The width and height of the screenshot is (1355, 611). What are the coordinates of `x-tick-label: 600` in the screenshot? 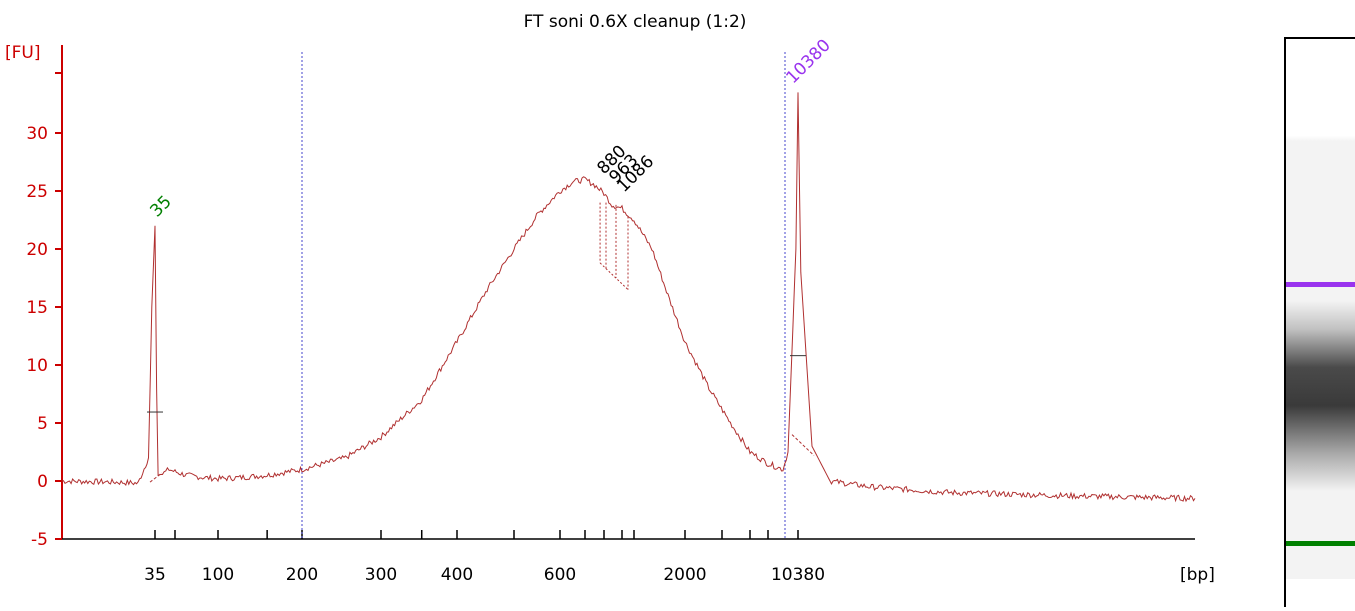 It's located at (560, 575).